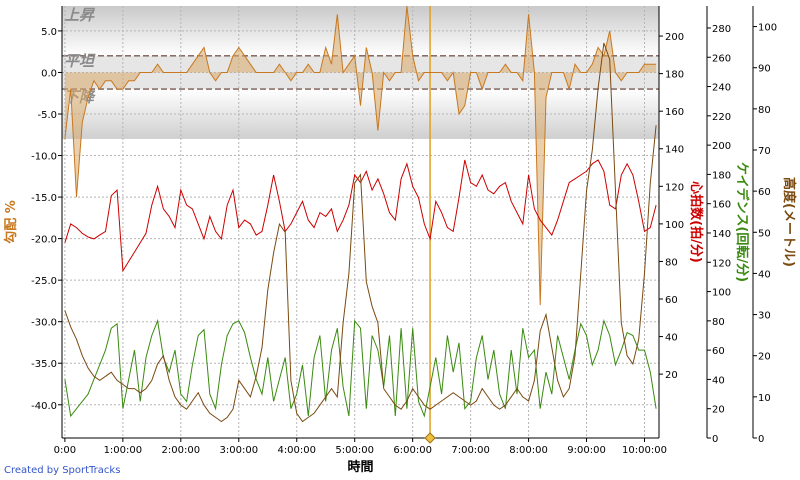  Describe the element at coordinates (761, 439) in the screenshot. I see `elevation-tick-label-10: 0` at that location.